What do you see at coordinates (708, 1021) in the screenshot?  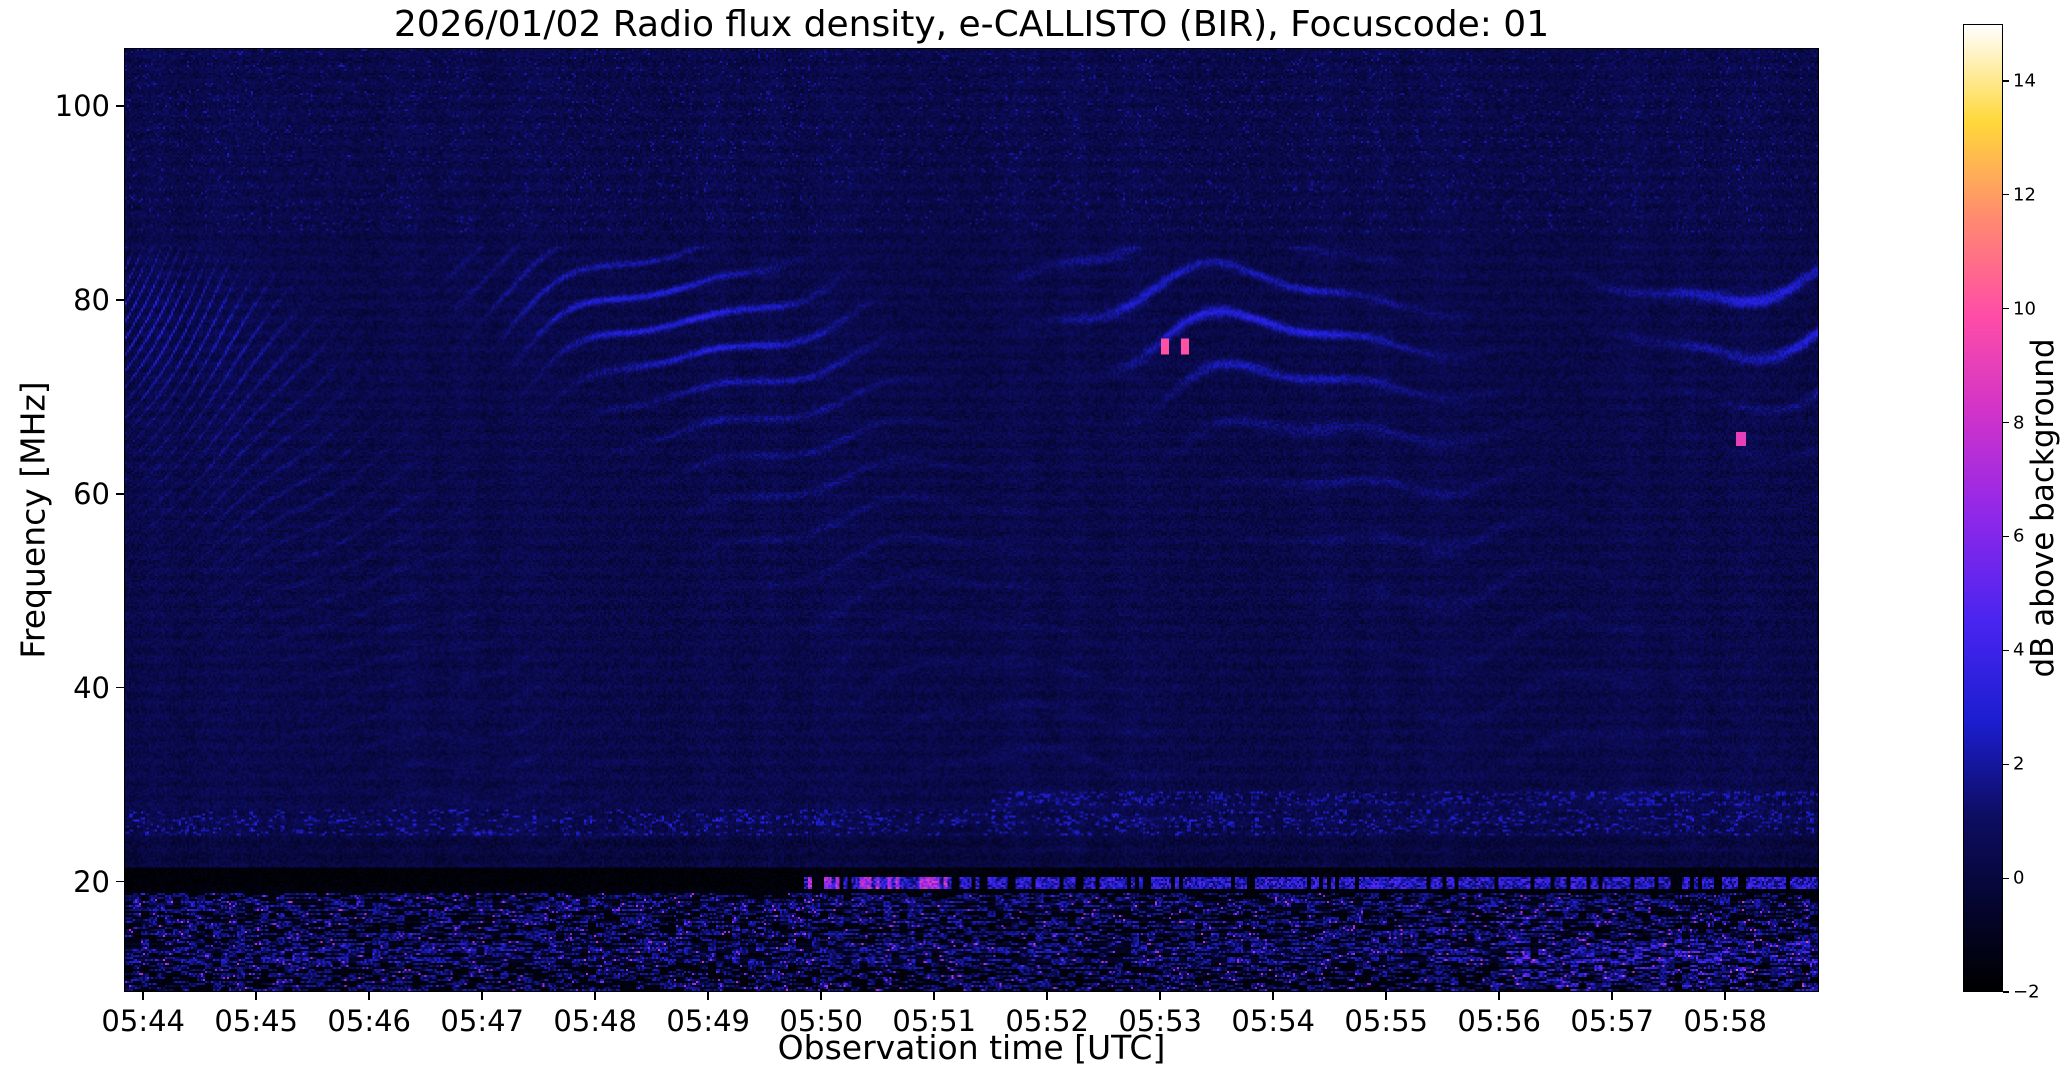 I see `x-tick-label: 05:49` at bounding box center [708, 1021].